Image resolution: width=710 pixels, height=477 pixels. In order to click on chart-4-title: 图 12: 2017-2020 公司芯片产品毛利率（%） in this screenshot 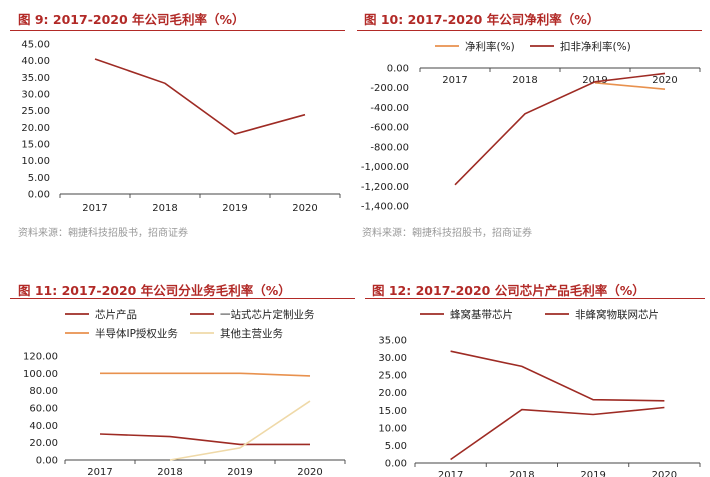, I will do `click(508, 290)`.